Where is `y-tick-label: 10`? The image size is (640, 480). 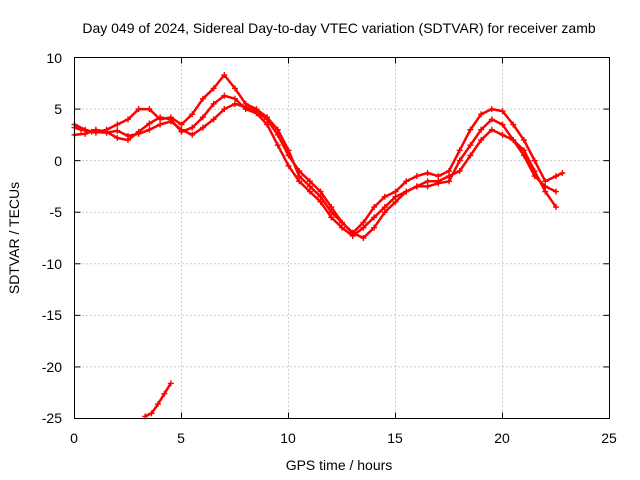
y-tick-label: 10 is located at coordinates (54, 58).